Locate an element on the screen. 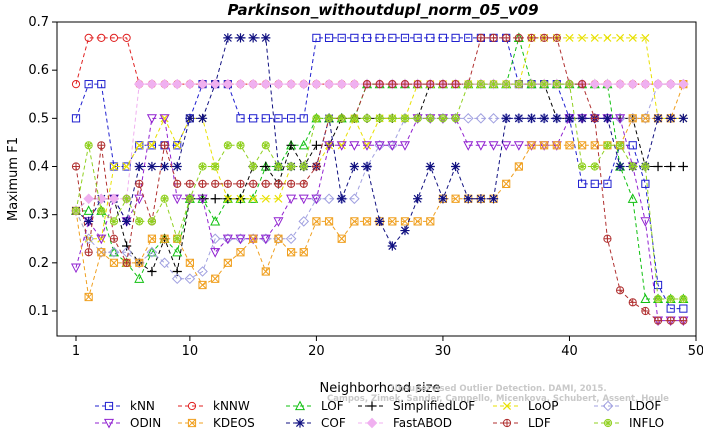 This screenshot has height=434, width=703. y-tick-label: 0.2 is located at coordinates (38, 263).